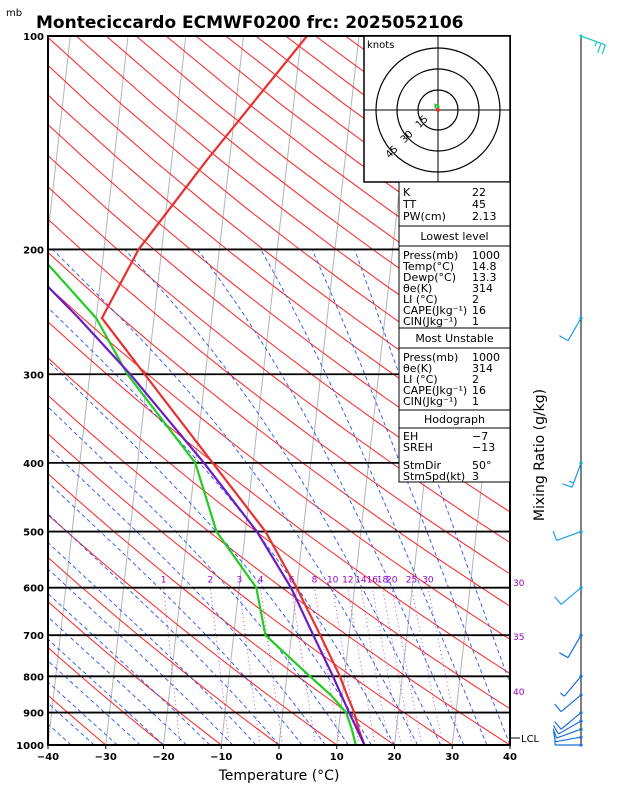 Image resolution: width=618 pixels, height=800 pixels. I want to click on dry-adiabat, so click(164, 650).